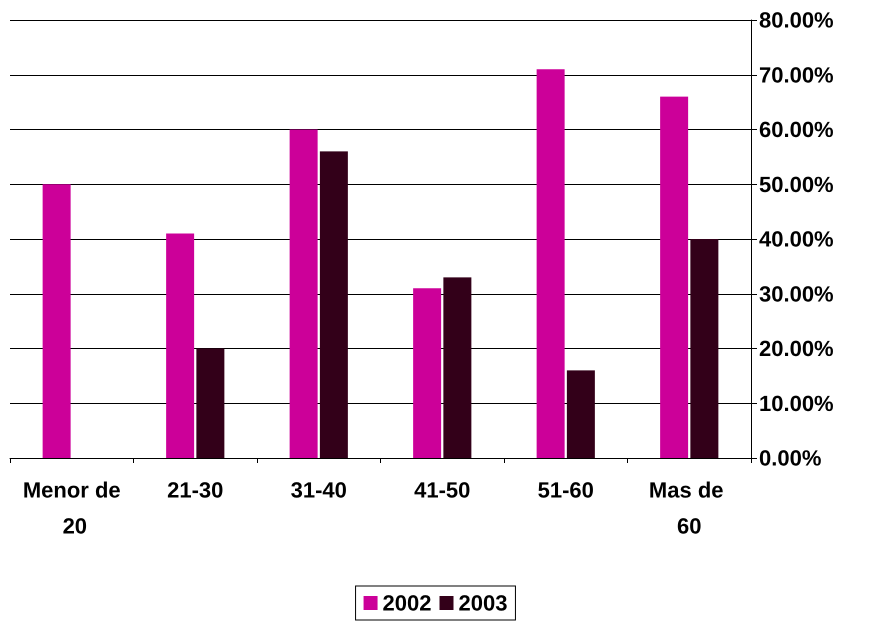 This screenshot has width=871, height=628. I want to click on y-tick-label: 10.00%, so click(796, 403).